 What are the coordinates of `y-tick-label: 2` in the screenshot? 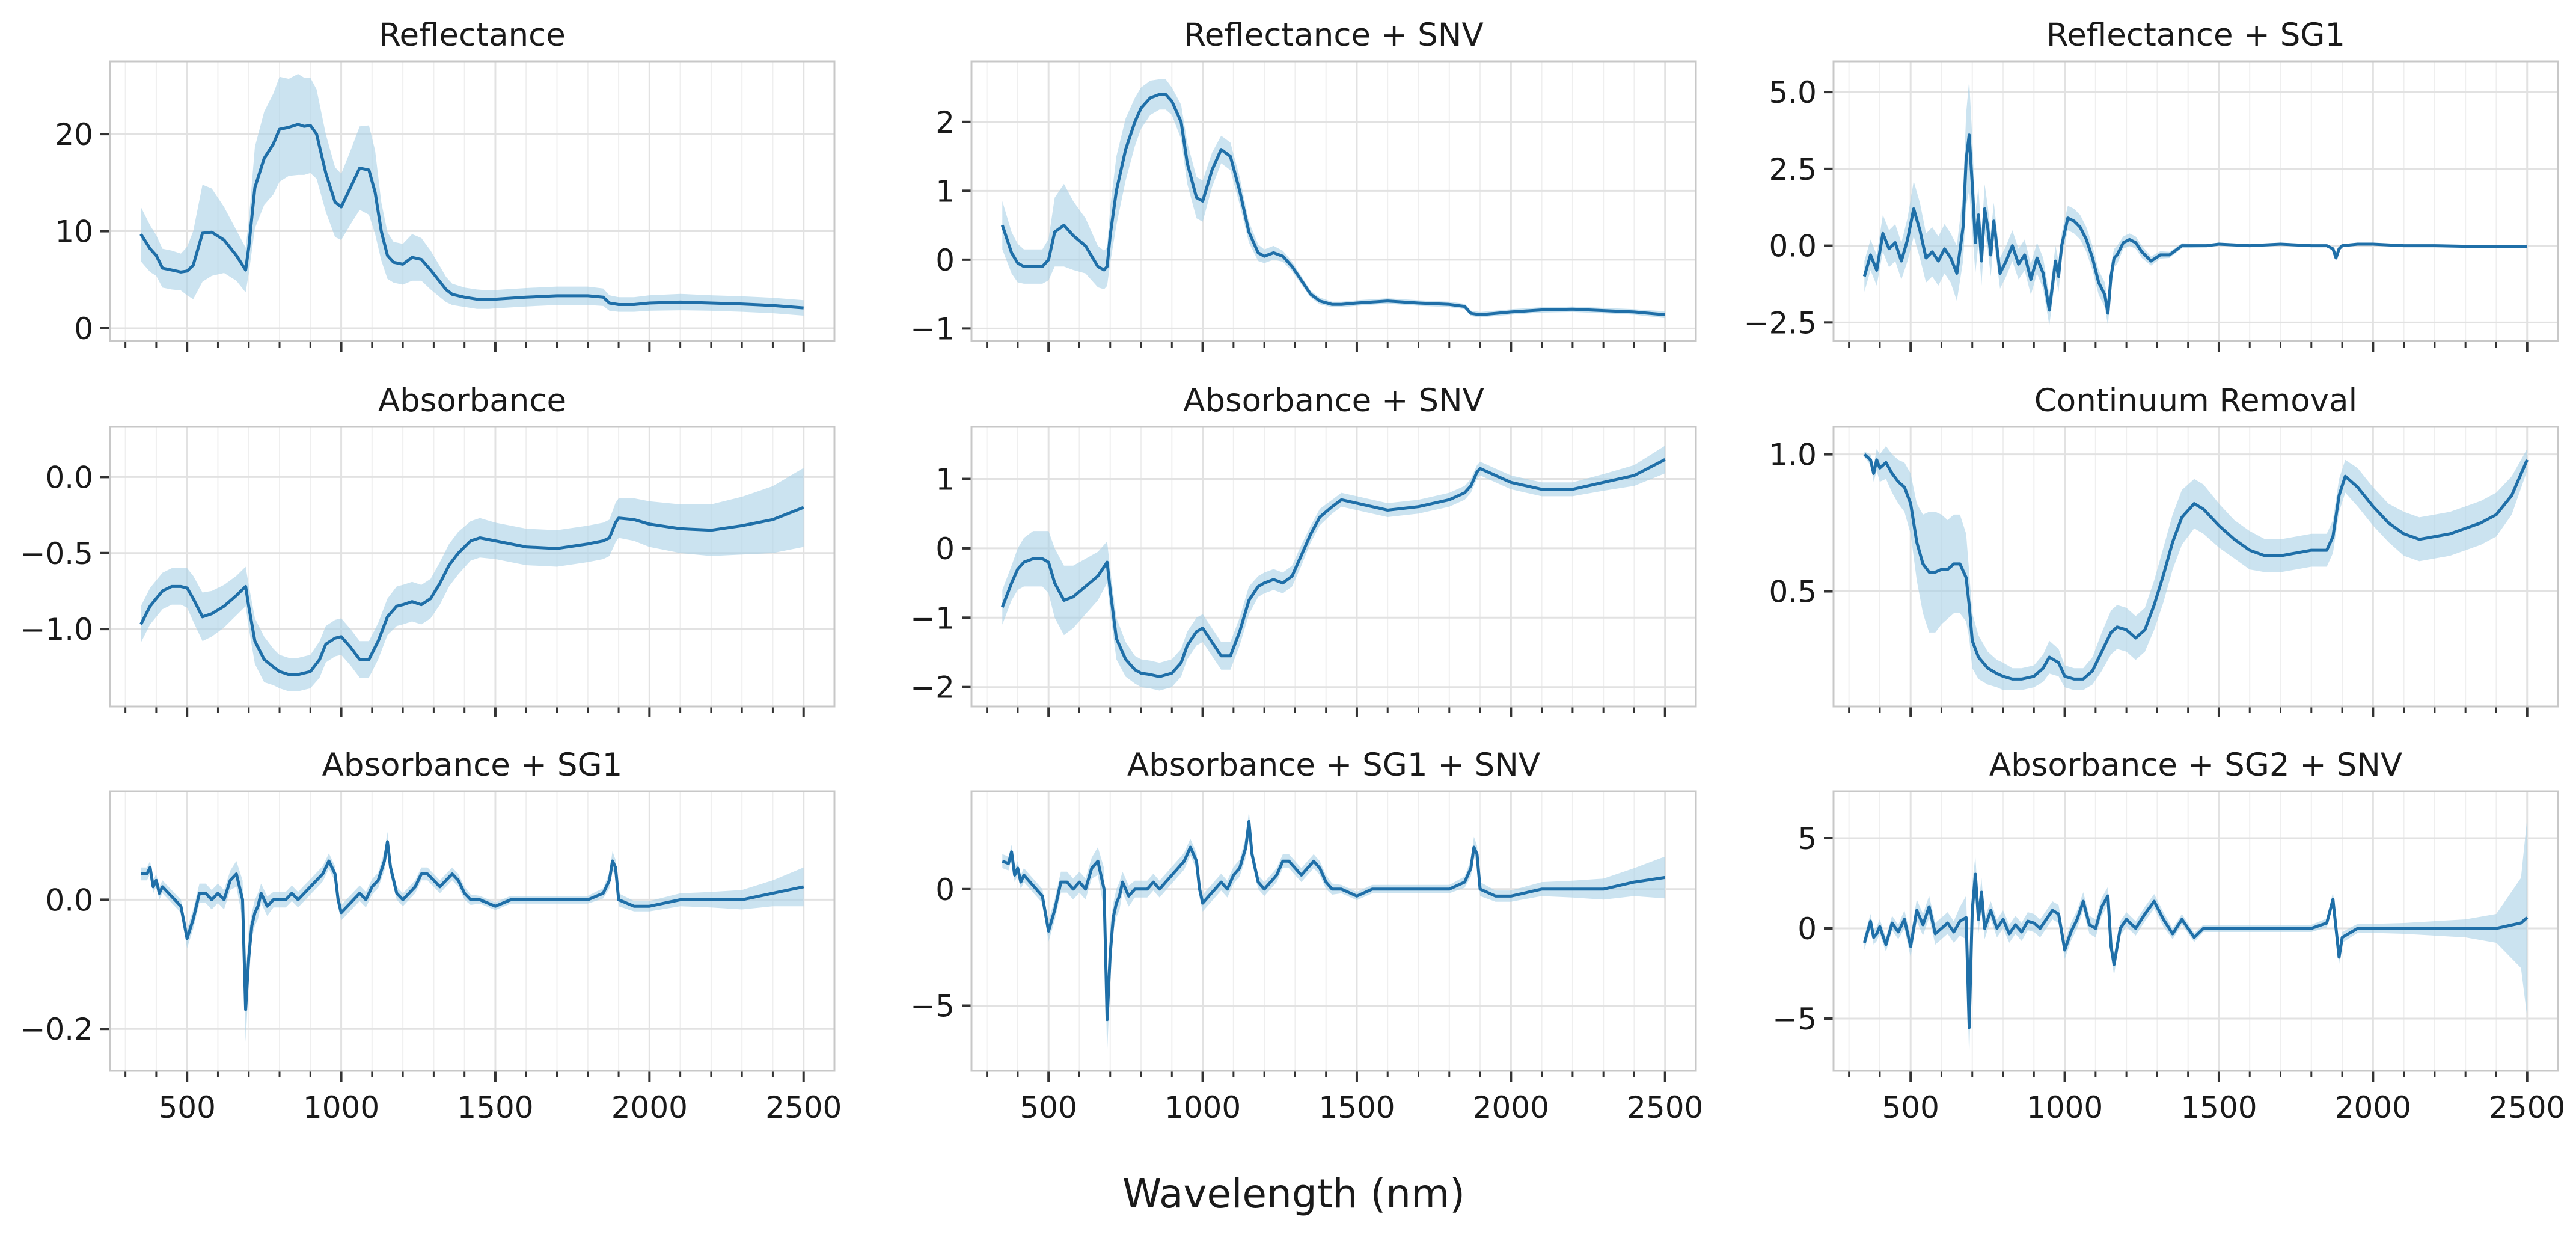 It's located at (945, 123).